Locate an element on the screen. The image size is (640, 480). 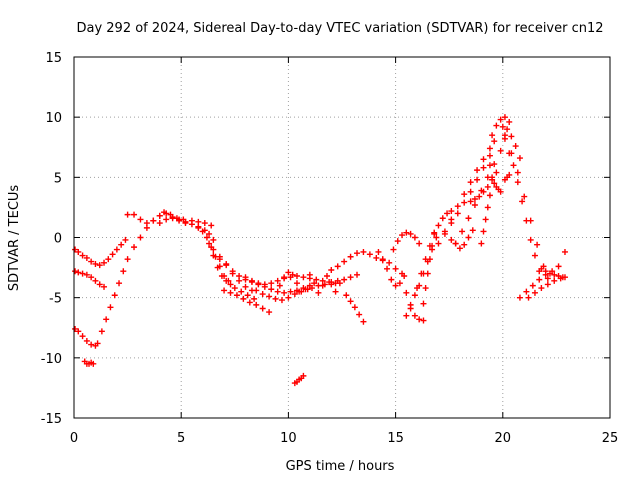
x-tick-label: 15 is located at coordinates (395, 438).